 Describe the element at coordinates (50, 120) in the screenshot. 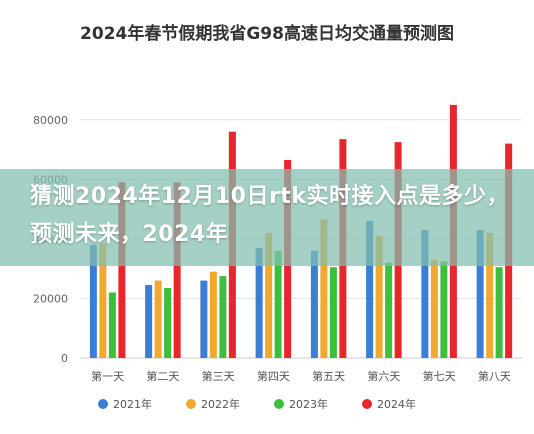

I see `y-tick-label: 80000` at that location.